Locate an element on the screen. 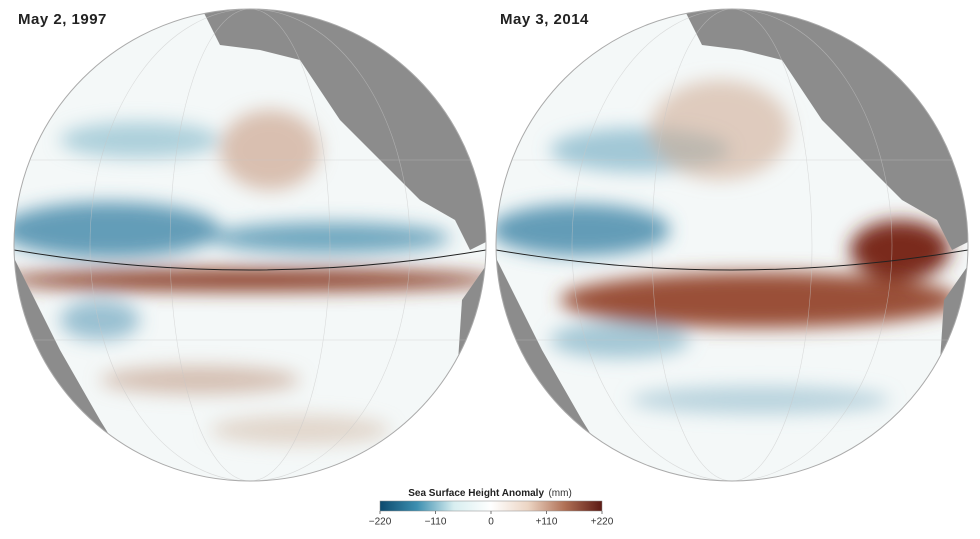 The height and width of the screenshot is (539, 980). legend-title: Sea Surface Height Anomaly (mm) is located at coordinates (490, 492).